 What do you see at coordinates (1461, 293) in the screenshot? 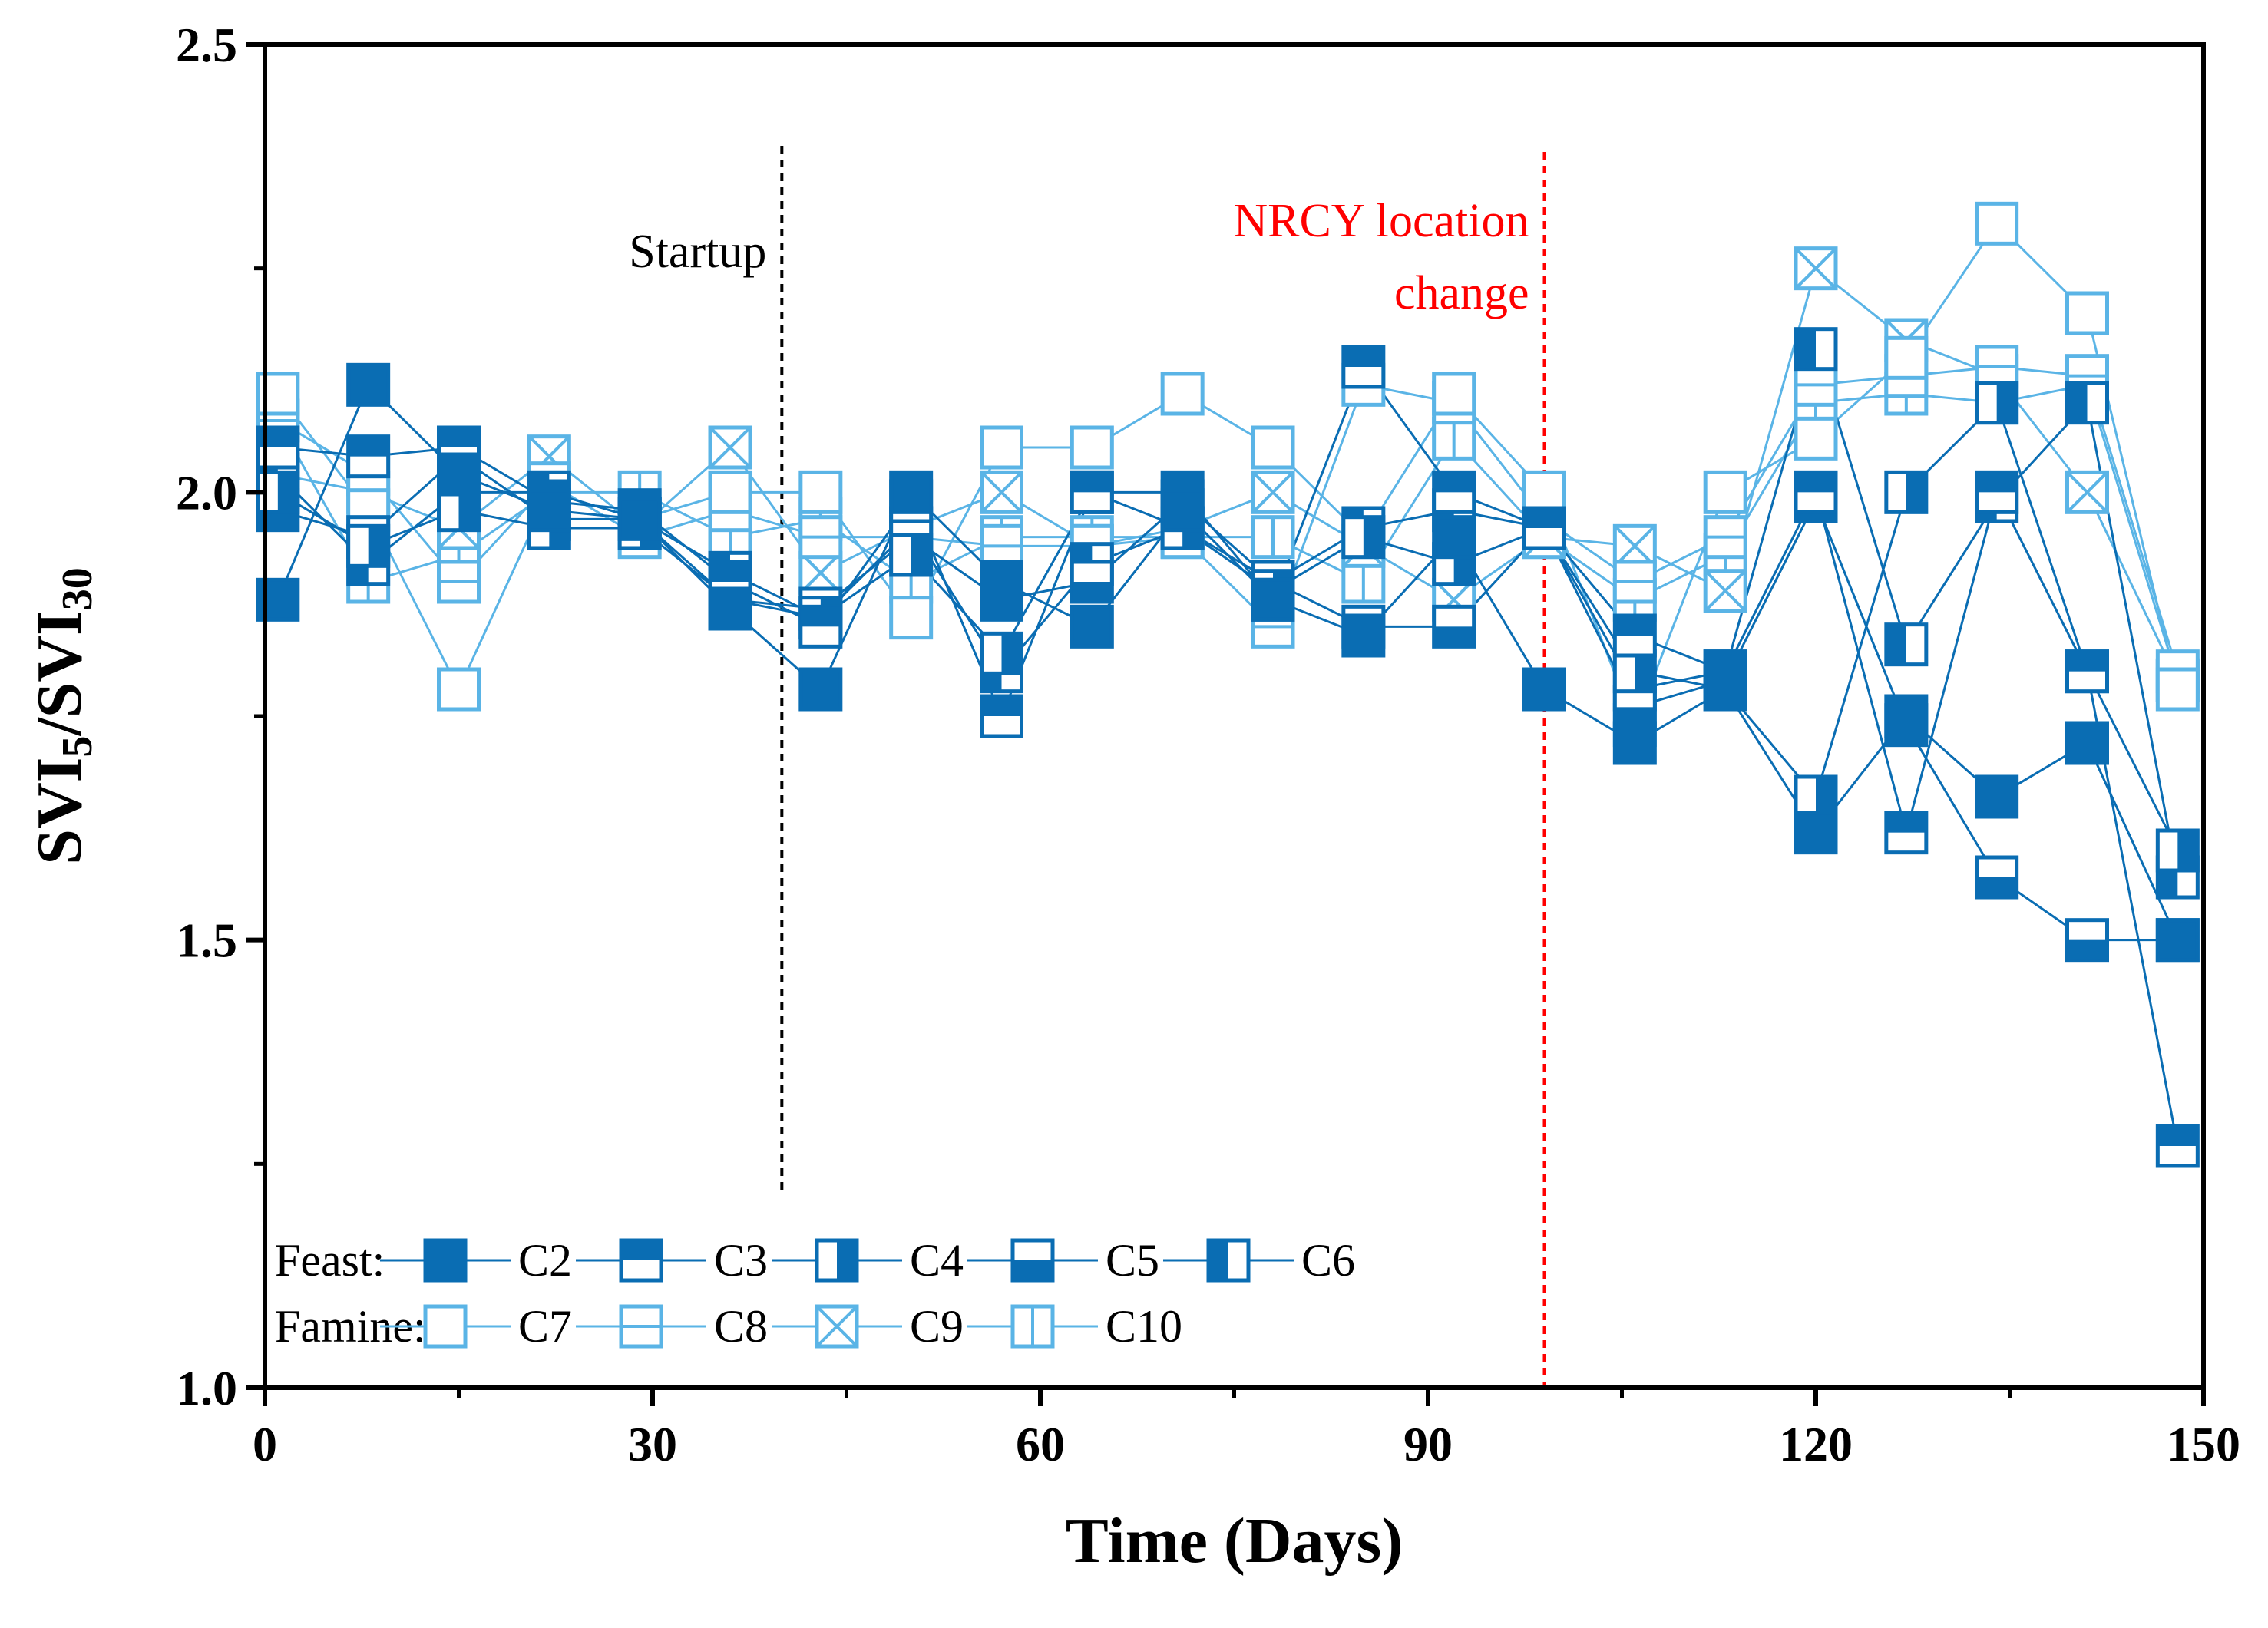
I see `nrcy-change-annotation-line2: change` at bounding box center [1461, 293].